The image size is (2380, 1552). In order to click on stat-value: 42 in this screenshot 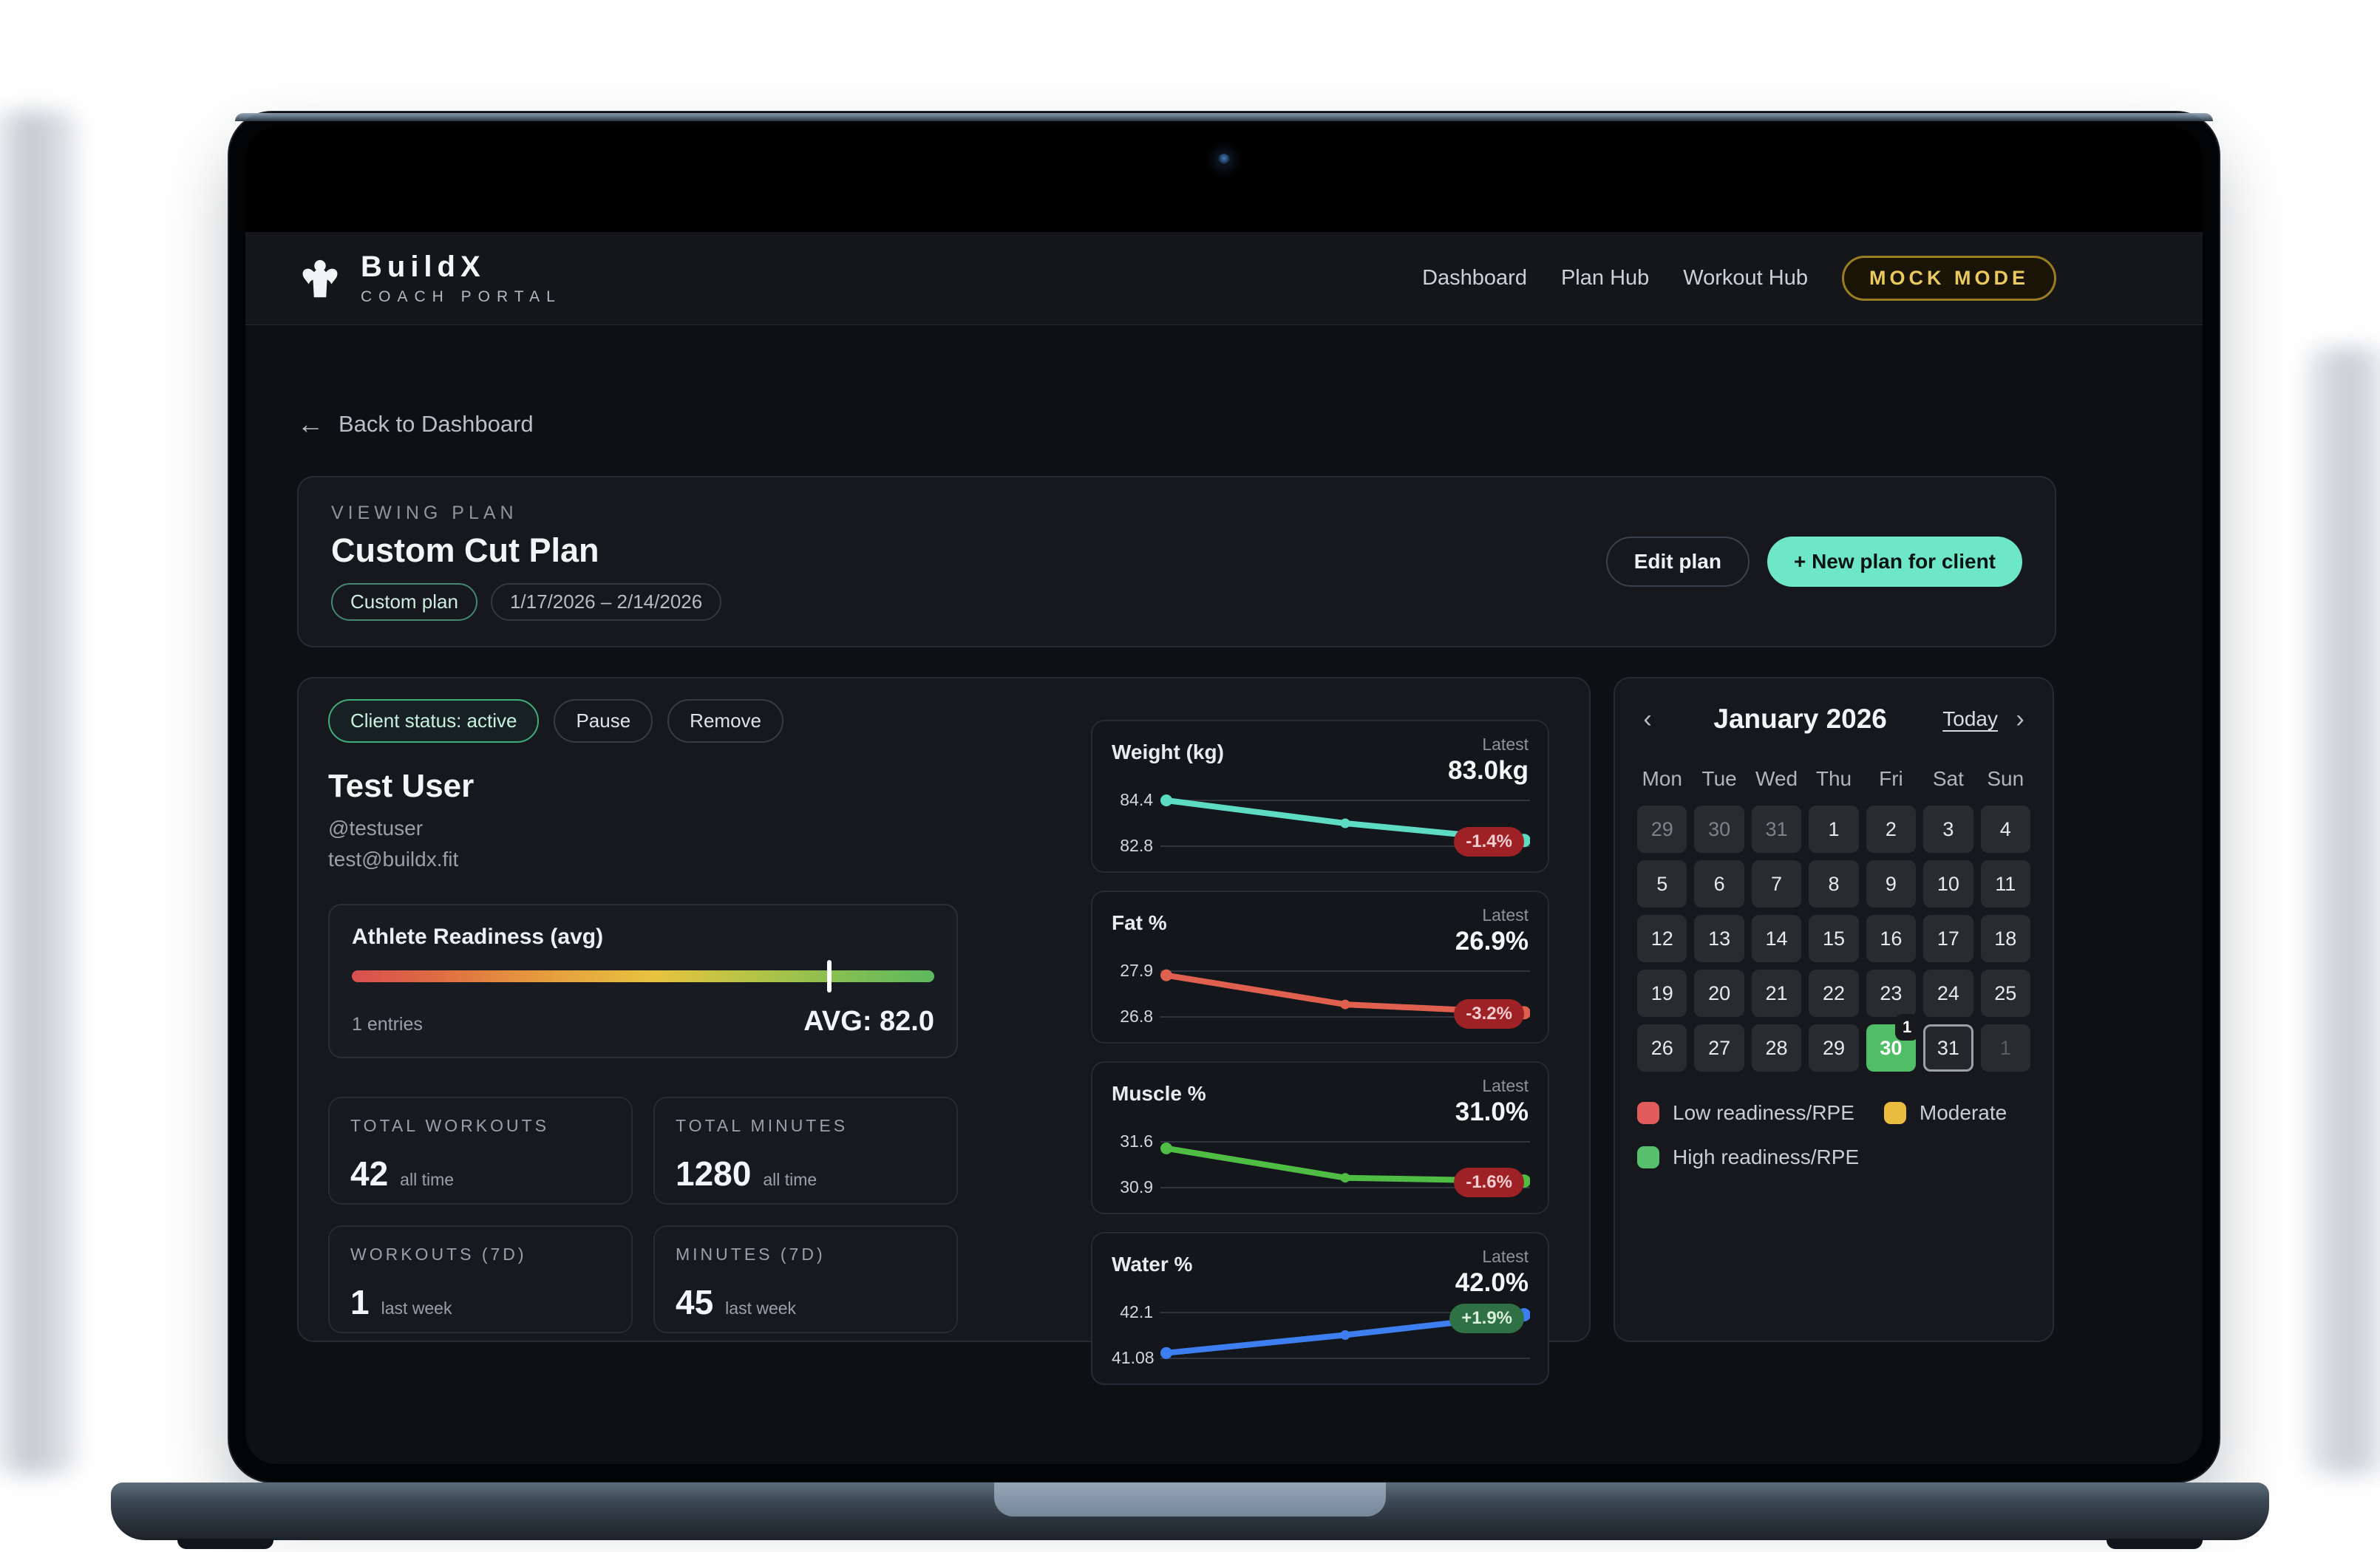, I will do `click(369, 1173)`.